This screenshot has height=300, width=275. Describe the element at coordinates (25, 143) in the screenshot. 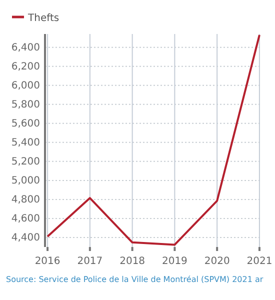

I see `y-tick-label: 5,400` at that location.